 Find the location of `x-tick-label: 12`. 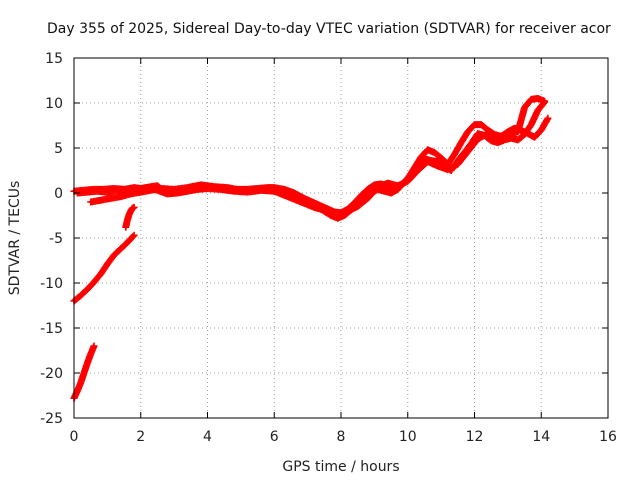

x-tick-label: 12 is located at coordinates (475, 437).